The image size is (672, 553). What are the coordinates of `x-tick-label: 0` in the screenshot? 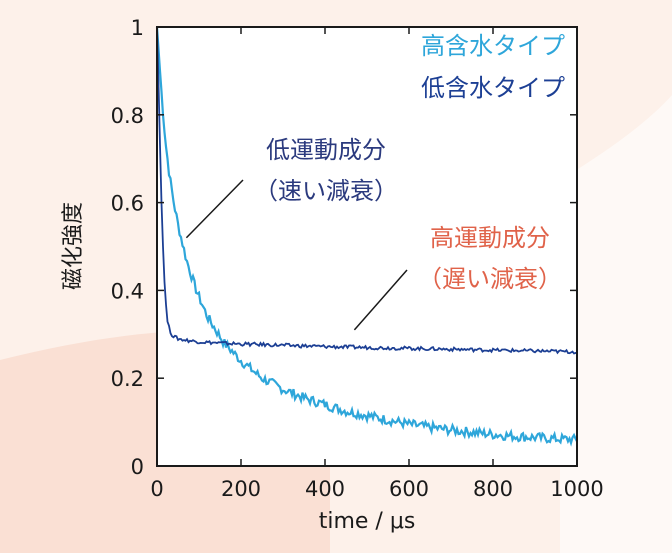 It's located at (156, 489).